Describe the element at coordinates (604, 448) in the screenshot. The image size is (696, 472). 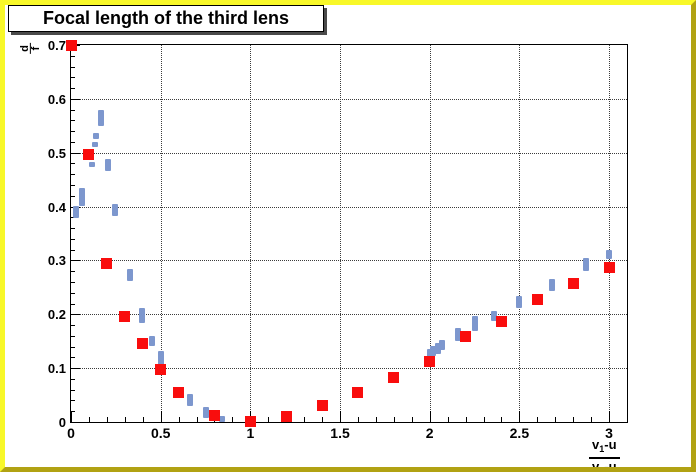
I see `x-axis-numerator: v1-u` at that location.